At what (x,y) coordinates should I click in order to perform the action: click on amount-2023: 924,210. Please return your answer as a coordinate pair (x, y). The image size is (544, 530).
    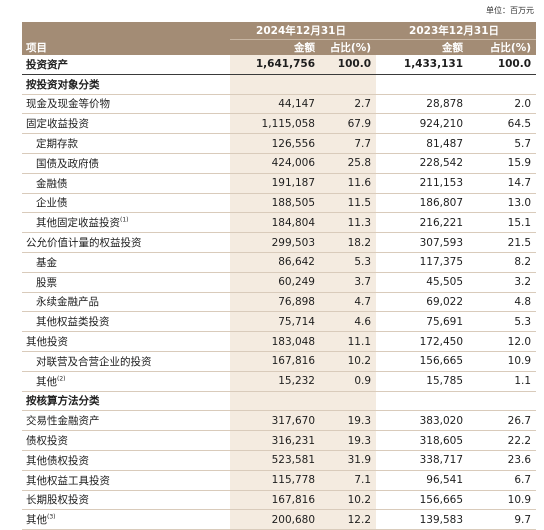
    Looking at the image, I should click on (422, 124).